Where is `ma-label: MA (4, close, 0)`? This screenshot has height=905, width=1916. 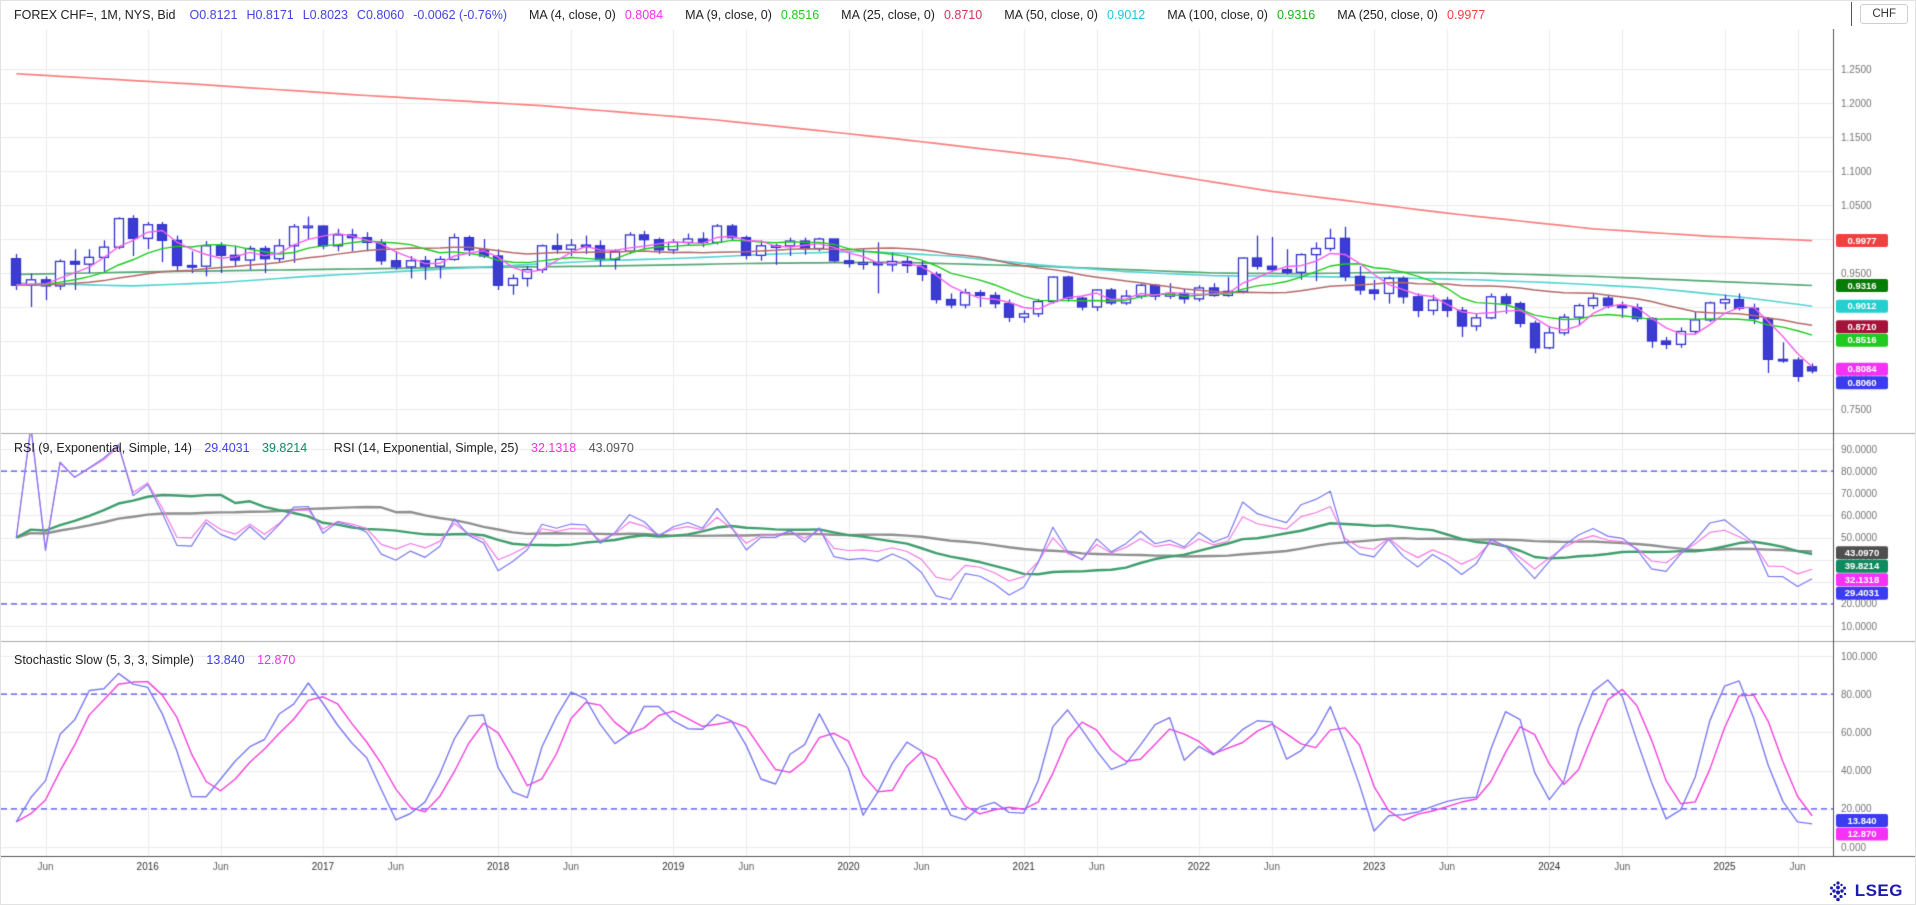 ma-label: MA (4, close, 0) is located at coordinates (572, 15).